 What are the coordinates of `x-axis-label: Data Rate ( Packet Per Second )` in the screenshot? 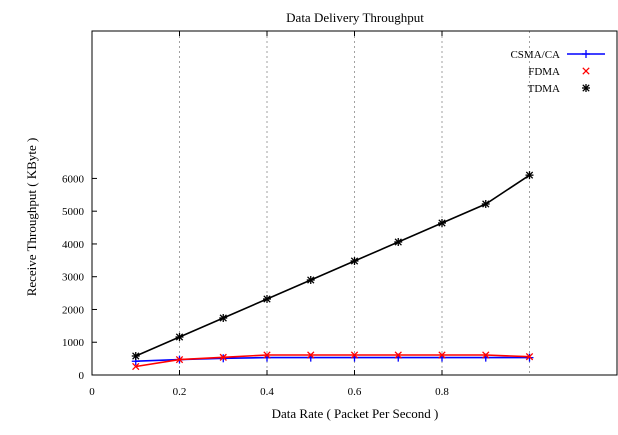 It's located at (355, 413).